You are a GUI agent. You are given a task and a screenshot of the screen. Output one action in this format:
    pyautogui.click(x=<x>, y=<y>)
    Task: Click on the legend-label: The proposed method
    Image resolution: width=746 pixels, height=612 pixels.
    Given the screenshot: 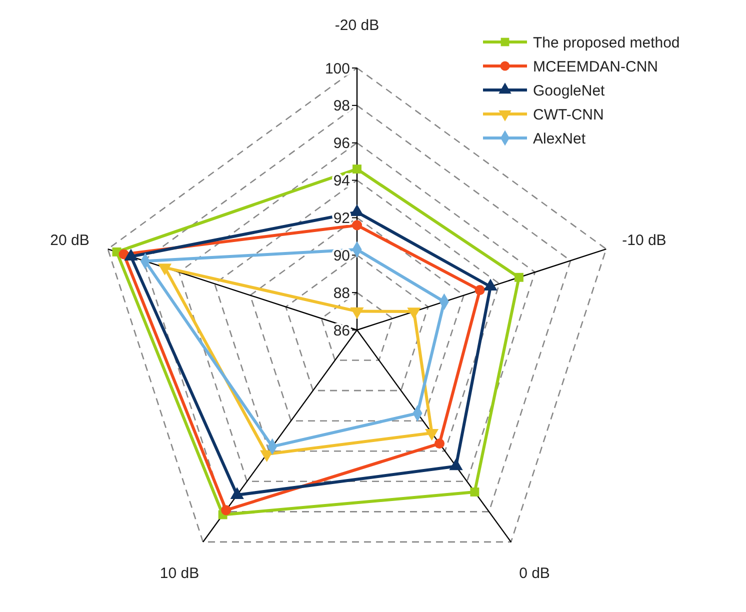 What is the action you would take?
    pyautogui.click(x=606, y=43)
    